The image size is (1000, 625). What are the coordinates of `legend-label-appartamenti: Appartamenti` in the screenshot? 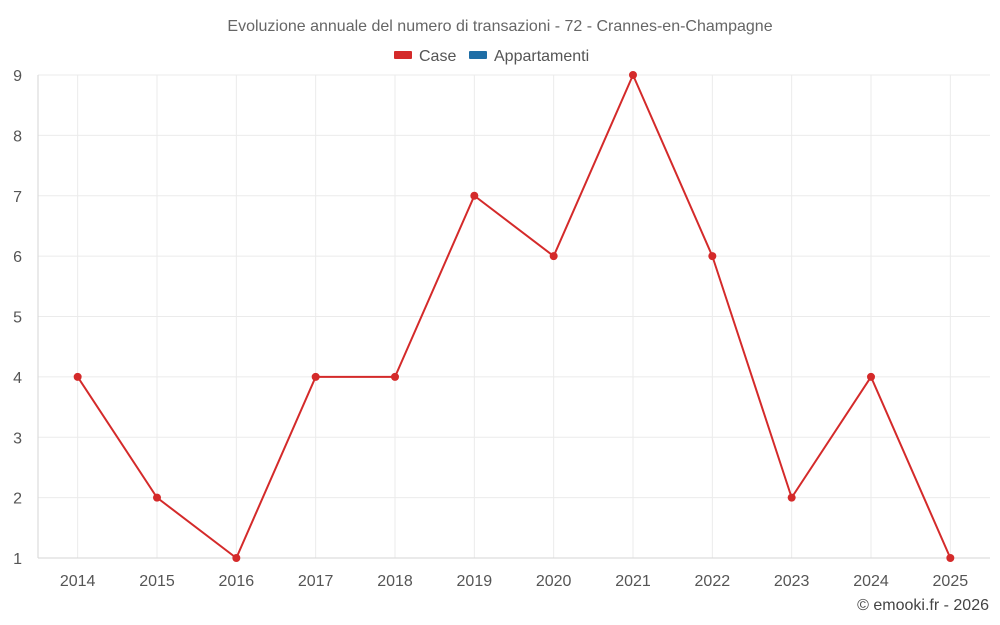 It's located at (541, 56).